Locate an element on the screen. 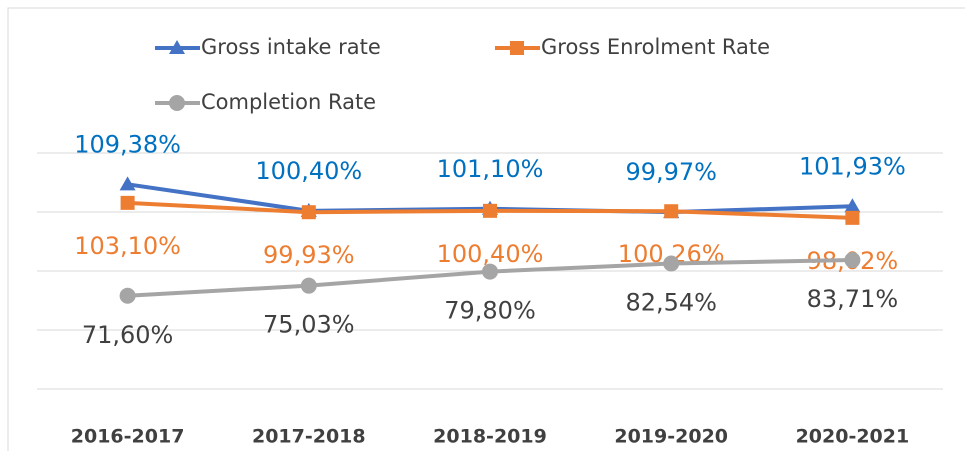 The width and height of the screenshot is (965, 451). data-label: 101,10% is located at coordinates (490, 169).